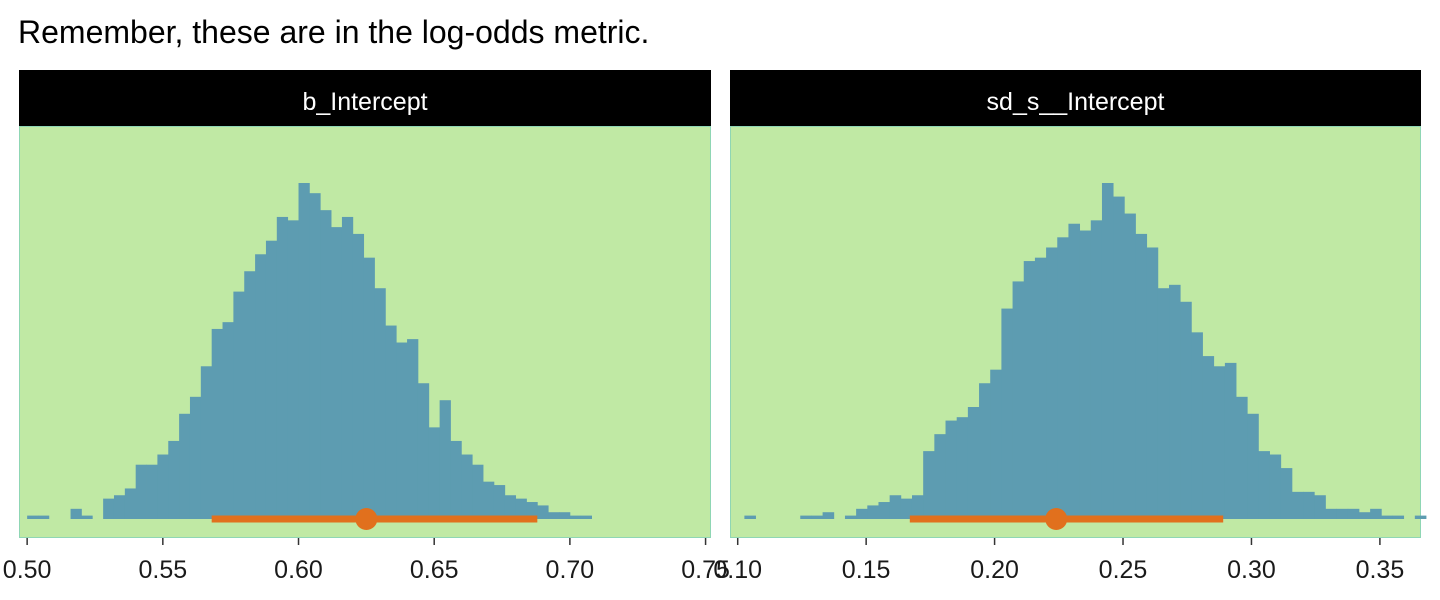  What do you see at coordinates (27, 570) in the screenshot?
I see `x-tick-label: 0.50` at bounding box center [27, 570].